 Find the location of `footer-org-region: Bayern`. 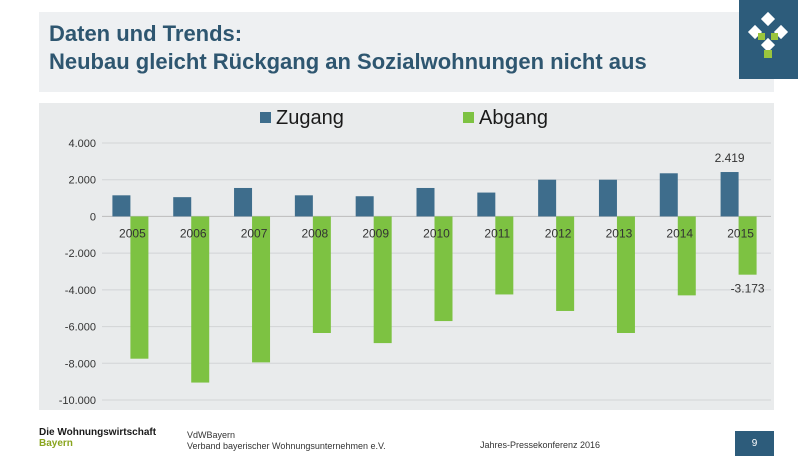

footer-org-region: Bayern is located at coordinates (56, 443).